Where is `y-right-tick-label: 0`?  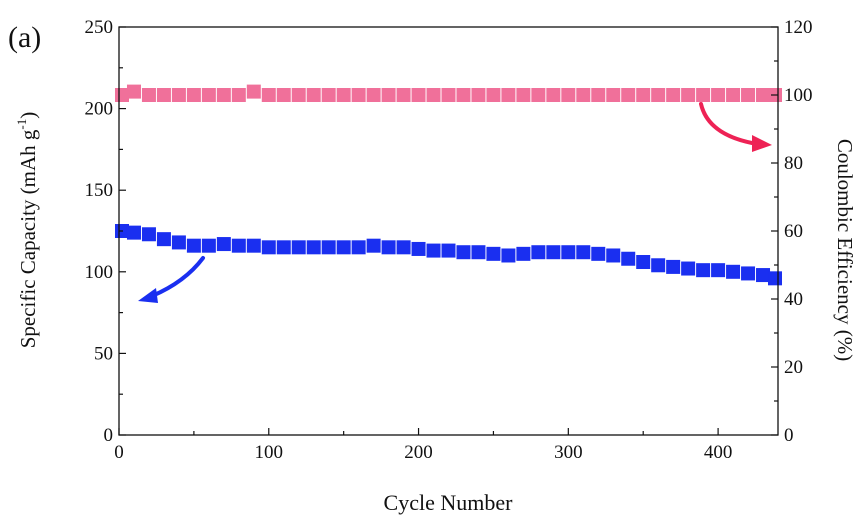 y-right-tick-label: 0 is located at coordinates (789, 435).